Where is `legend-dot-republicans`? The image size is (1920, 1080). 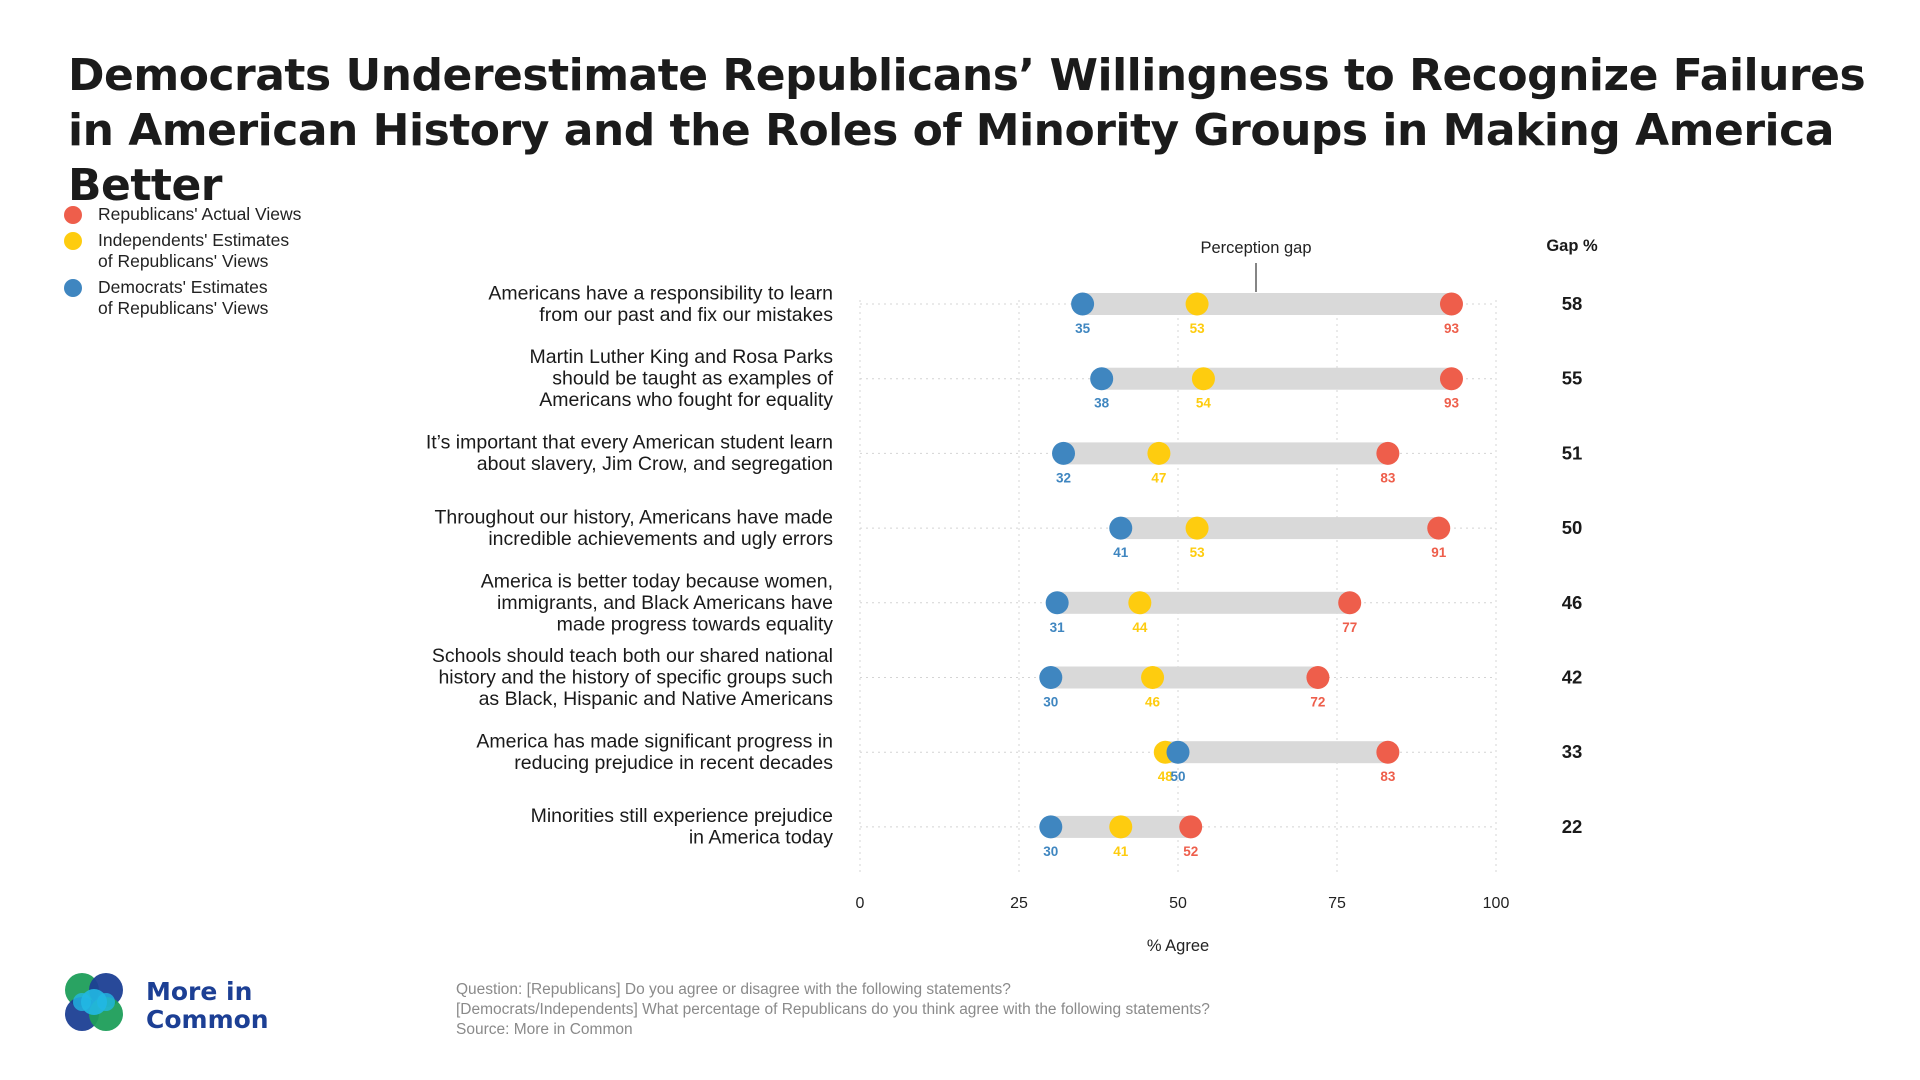
legend-dot-republicans is located at coordinates (73, 215).